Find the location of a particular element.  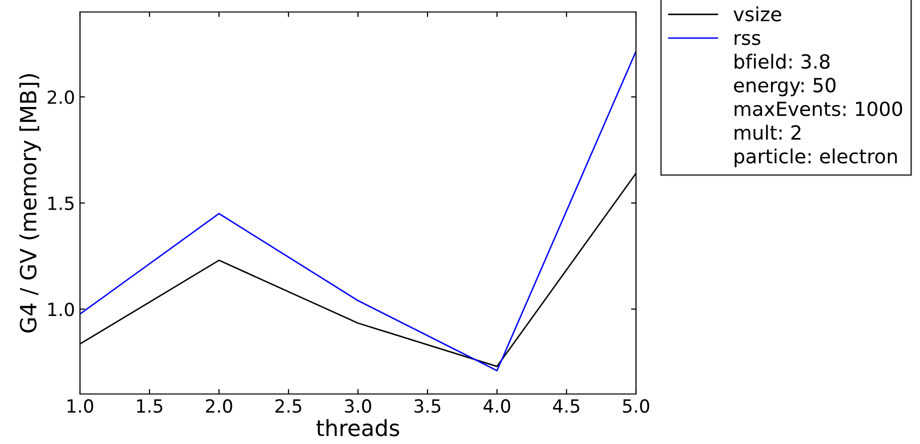

text: particle: electron is located at coordinates (815, 158).